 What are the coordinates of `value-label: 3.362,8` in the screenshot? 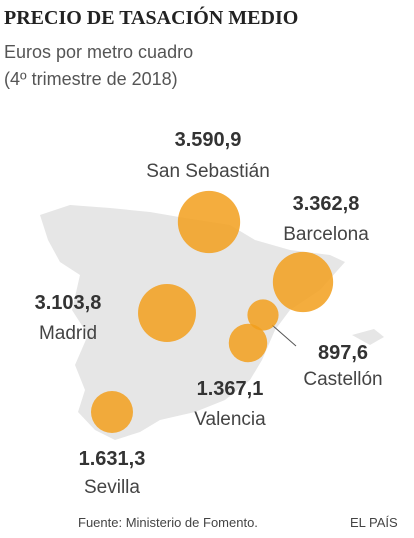 It's located at (326, 204).